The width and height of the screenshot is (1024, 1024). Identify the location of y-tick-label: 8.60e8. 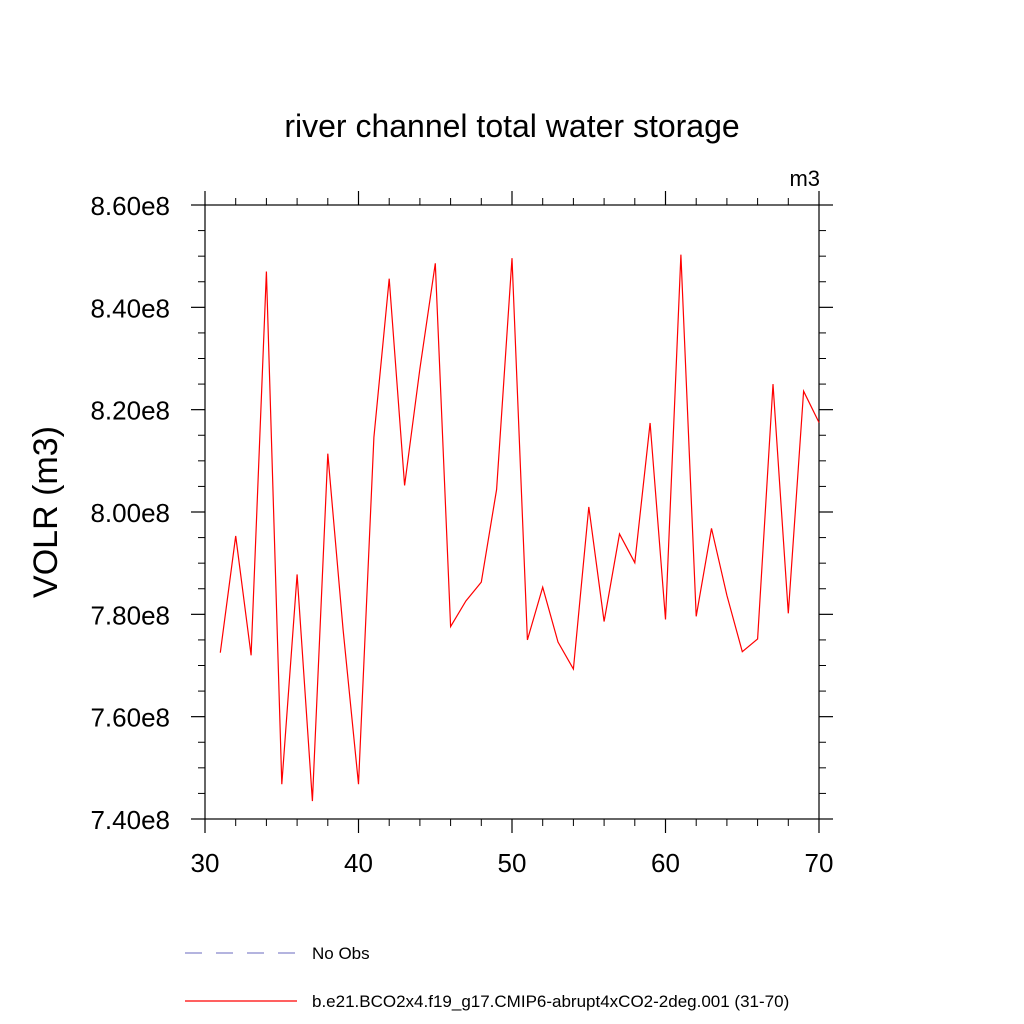
(130, 206).